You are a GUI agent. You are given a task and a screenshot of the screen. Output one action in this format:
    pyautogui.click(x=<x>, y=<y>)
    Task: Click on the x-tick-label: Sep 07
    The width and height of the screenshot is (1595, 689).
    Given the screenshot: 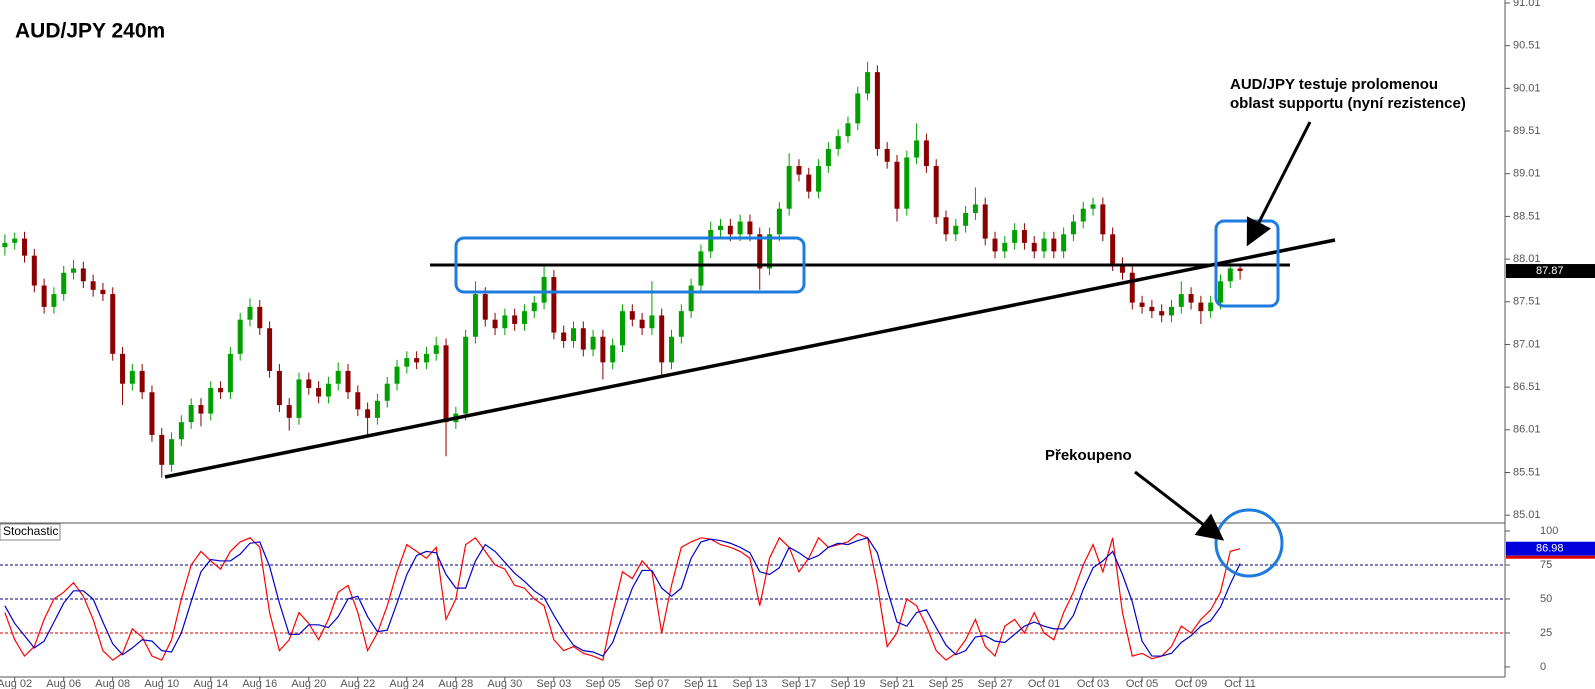 What is the action you would take?
    pyautogui.click(x=651, y=683)
    